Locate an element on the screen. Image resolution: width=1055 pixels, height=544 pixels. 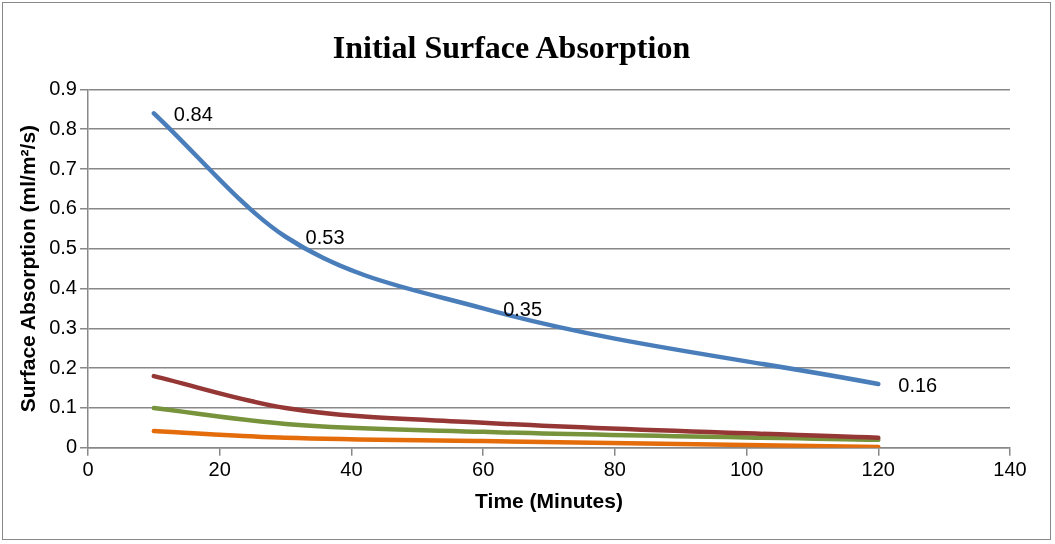
y-tick-label: 0.4 is located at coordinates (63, 287).